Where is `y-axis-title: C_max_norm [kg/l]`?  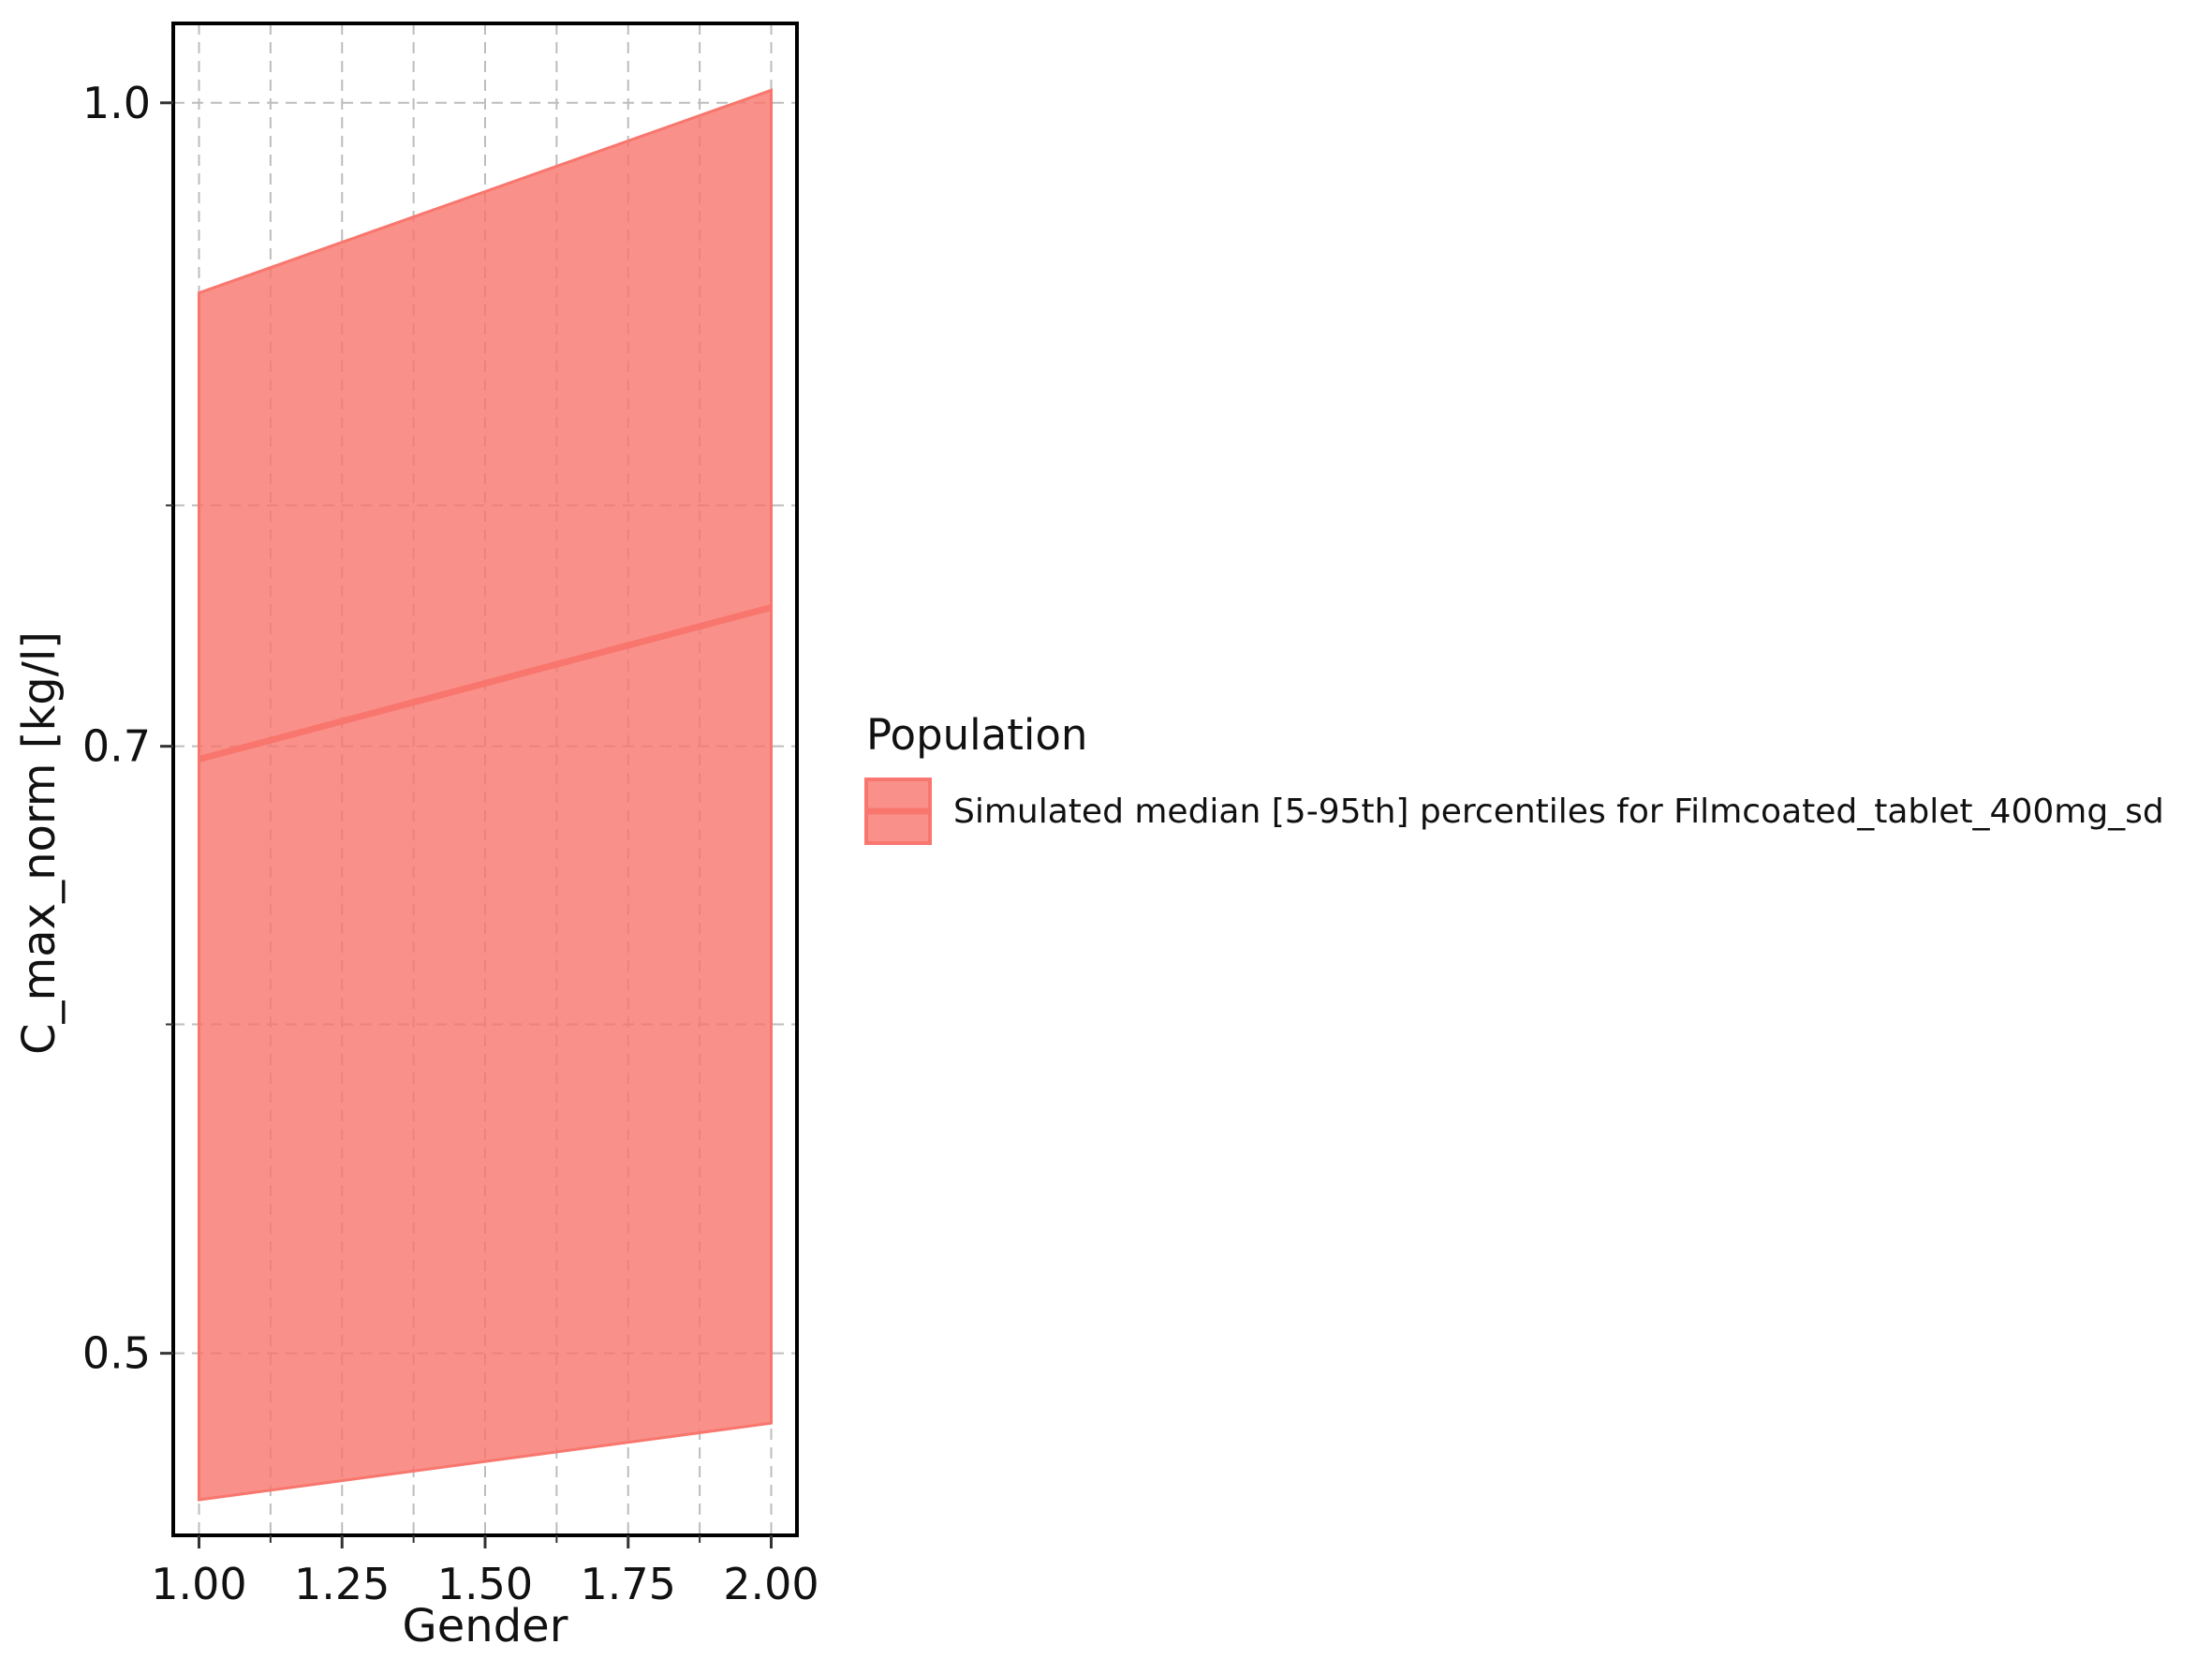
y-axis-title: C_max_norm [kg/l] is located at coordinates (39, 843).